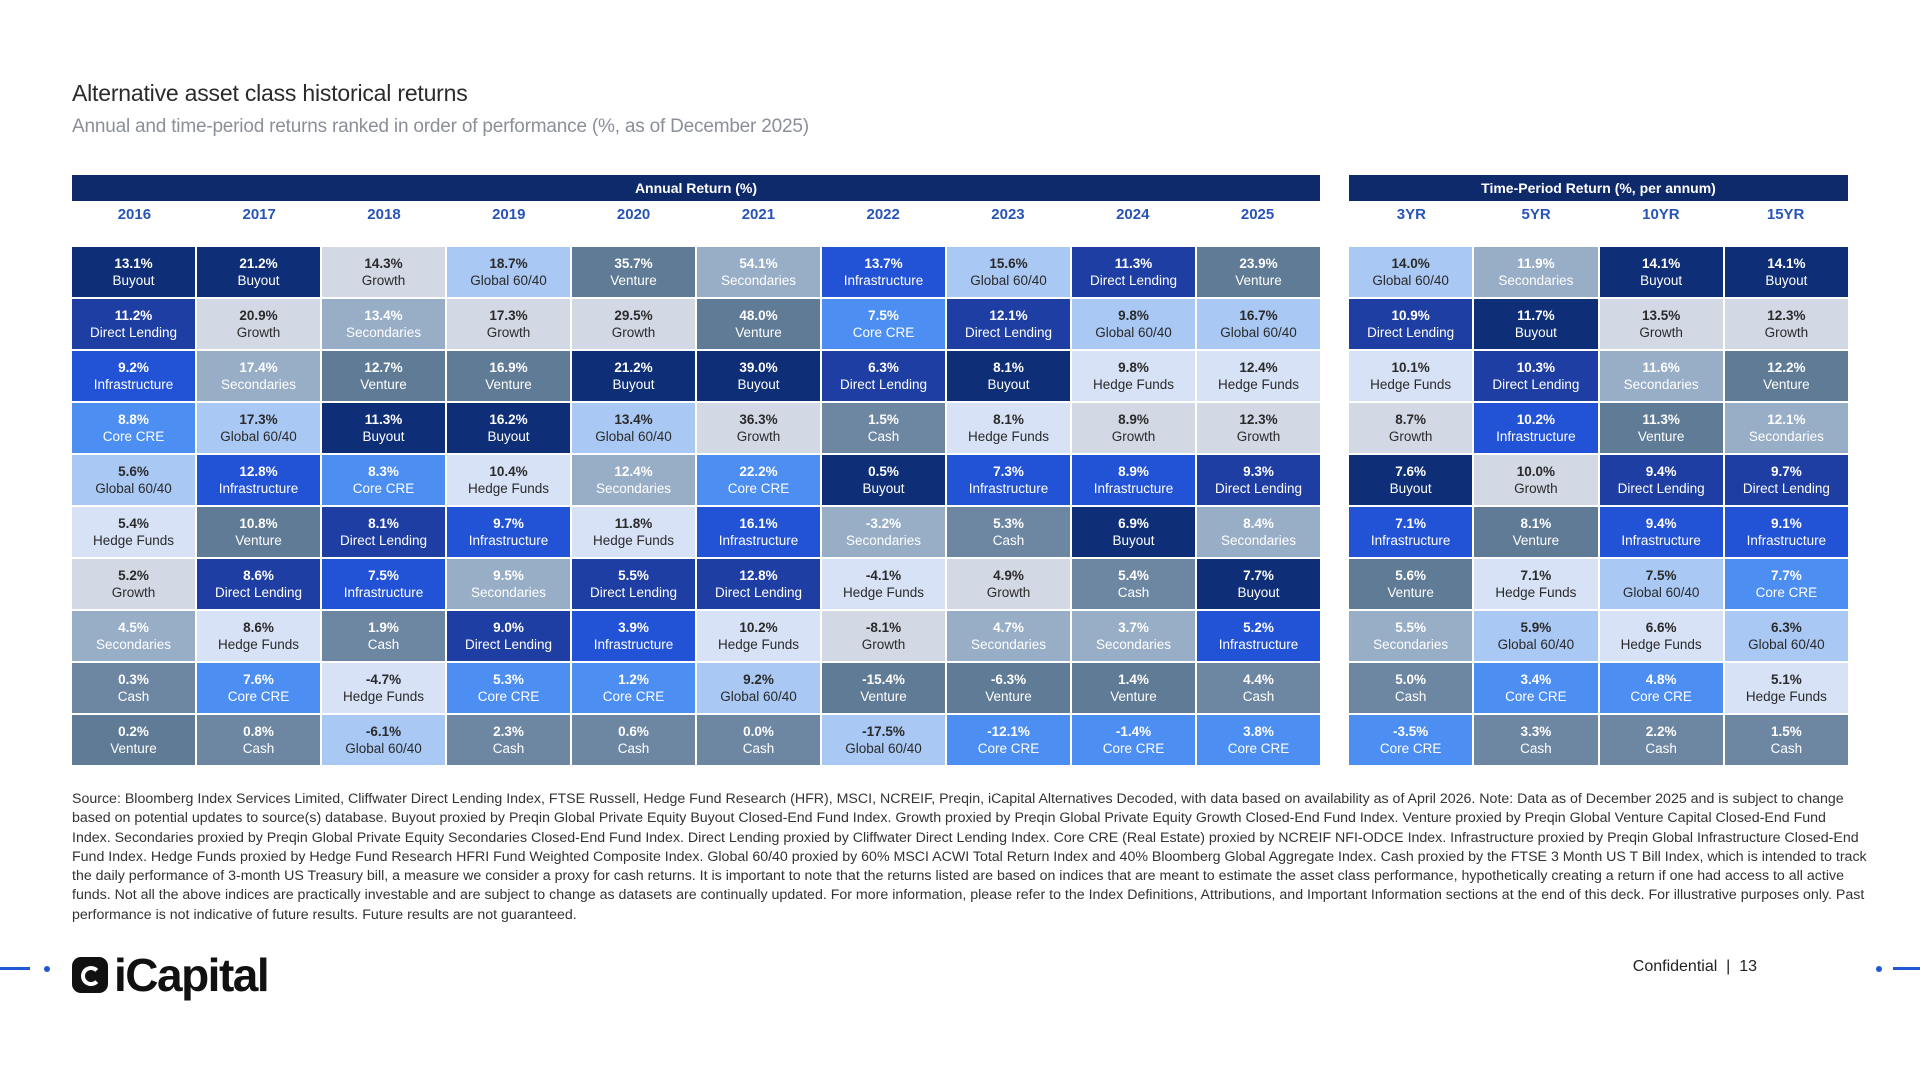 Image resolution: width=1920 pixels, height=1080 pixels. I want to click on return-value: 9.1%, so click(1786, 523).